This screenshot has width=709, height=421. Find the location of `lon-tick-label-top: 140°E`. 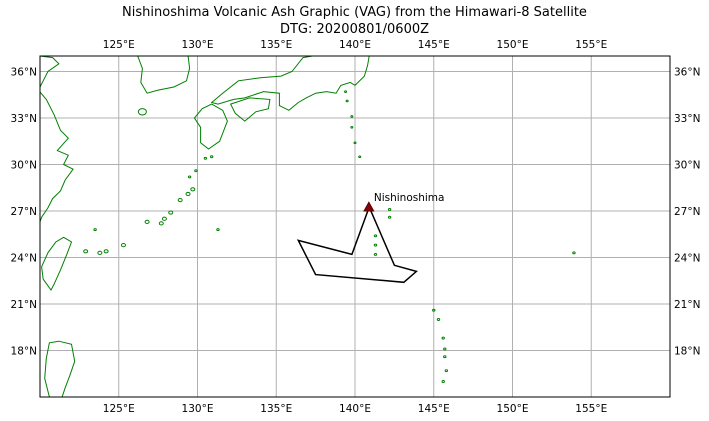

lon-tick-label-top: 140°E is located at coordinates (355, 45).